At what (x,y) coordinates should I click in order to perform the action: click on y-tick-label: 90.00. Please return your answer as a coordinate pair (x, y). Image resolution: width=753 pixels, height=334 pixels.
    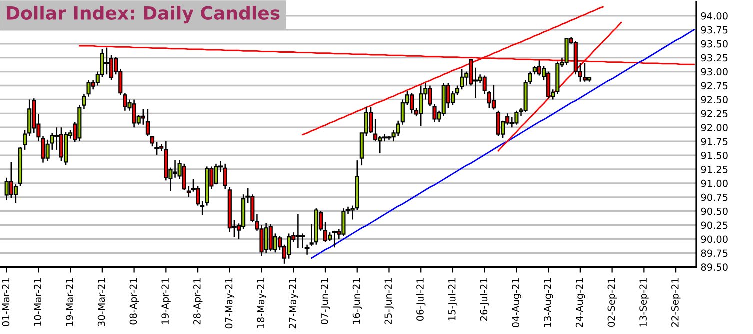
    Looking at the image, I should click on (714, 240).